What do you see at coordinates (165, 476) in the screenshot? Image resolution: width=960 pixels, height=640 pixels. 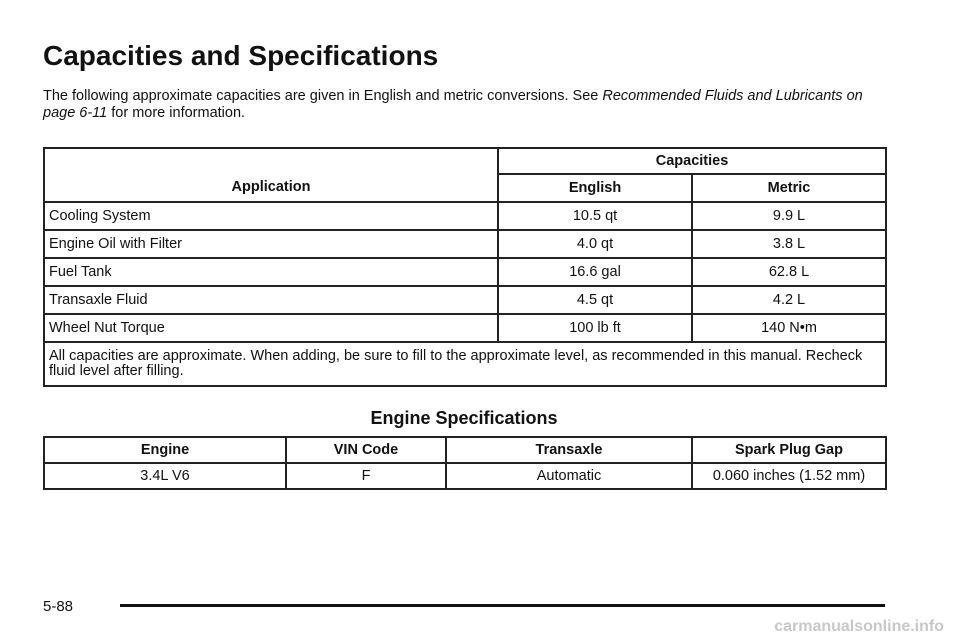 I see `table-cell: 3.4L V6` at bounding box center [165, 476].